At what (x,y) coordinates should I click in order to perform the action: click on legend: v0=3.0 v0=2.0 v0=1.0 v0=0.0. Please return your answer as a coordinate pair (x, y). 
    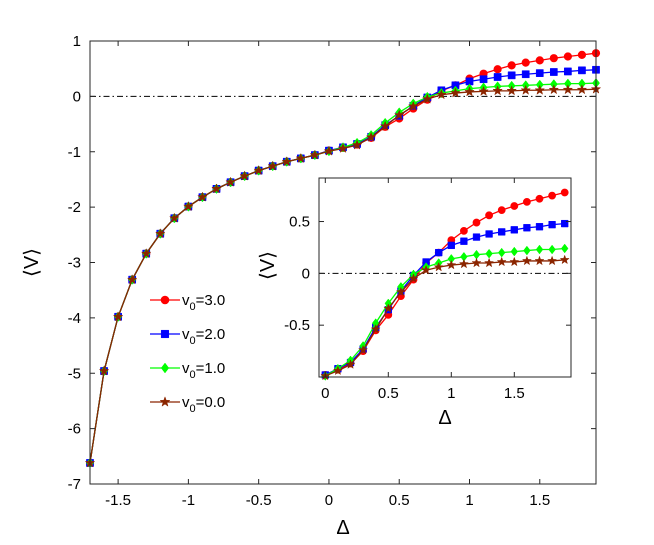
    Looking at the image, I should click on (187, 353).